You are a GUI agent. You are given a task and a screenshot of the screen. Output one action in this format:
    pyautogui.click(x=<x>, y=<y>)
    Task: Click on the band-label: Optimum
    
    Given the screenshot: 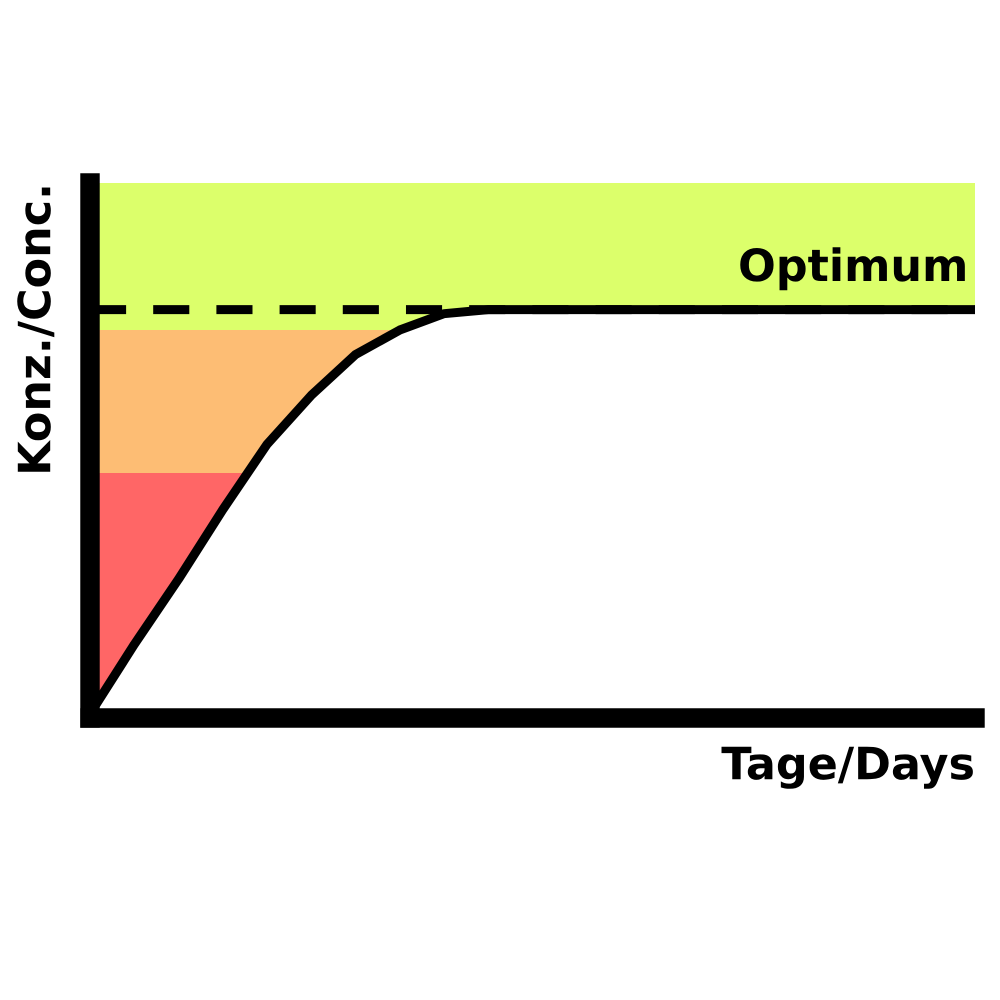 What is the action you would take?
    pyautogui.click(x=852, y=268)
    